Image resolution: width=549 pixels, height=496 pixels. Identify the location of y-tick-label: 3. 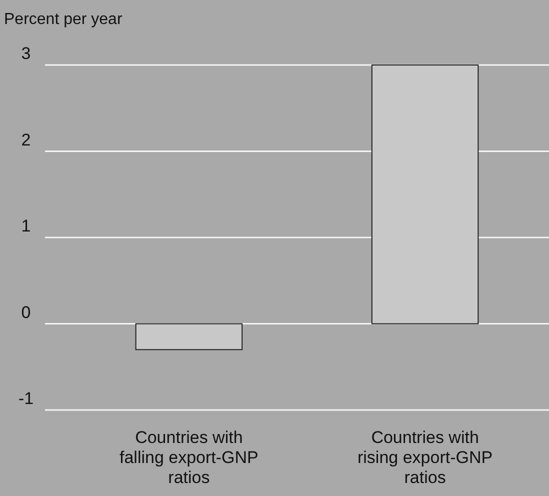
(26, 53).